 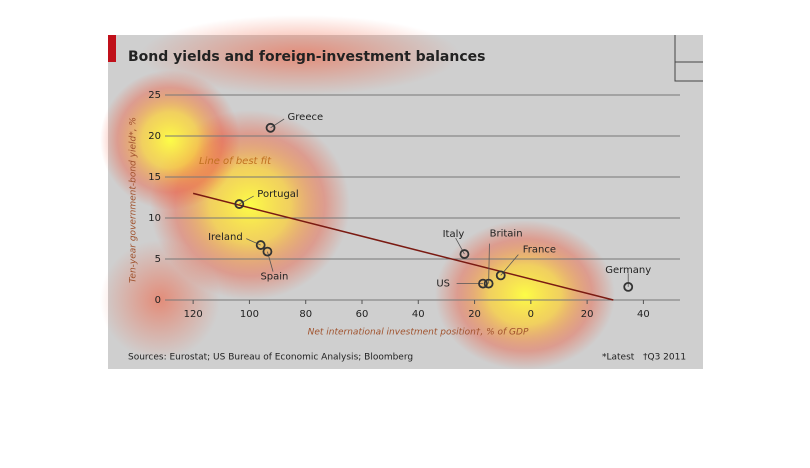 What do you see at coordinates (306, 117) in the screenshot?
I see `point-label: Greece` at bounding box center [306, 117].